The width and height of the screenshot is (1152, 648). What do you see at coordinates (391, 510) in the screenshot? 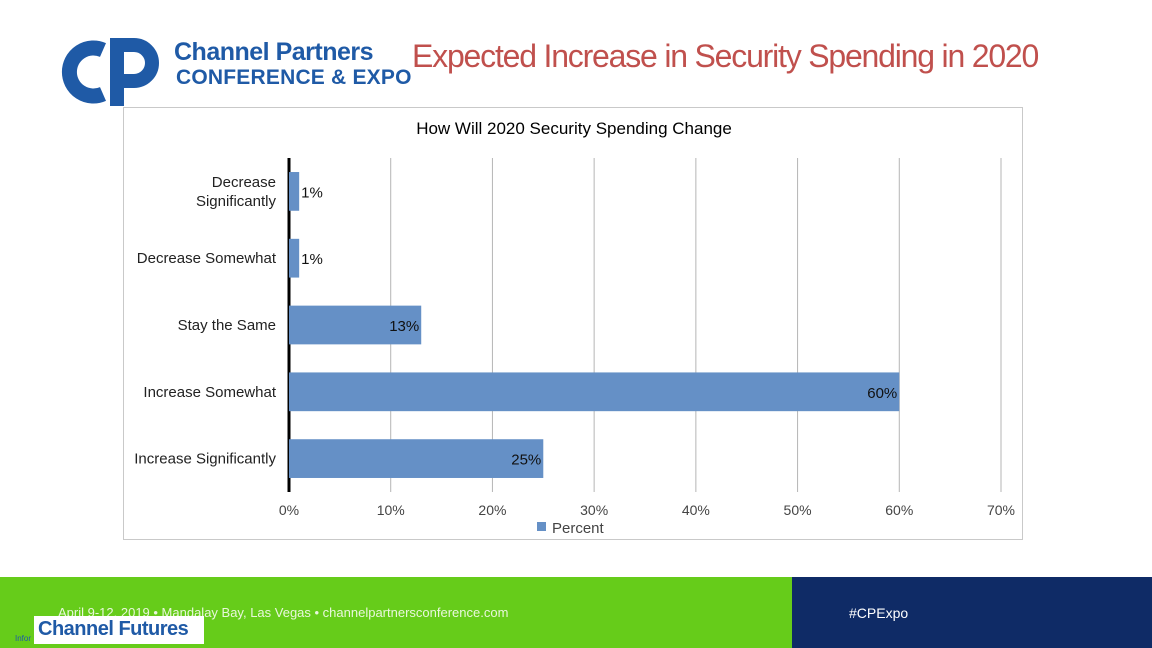
I see `x-tick-label: 10%` at bounding box center [391, 510].